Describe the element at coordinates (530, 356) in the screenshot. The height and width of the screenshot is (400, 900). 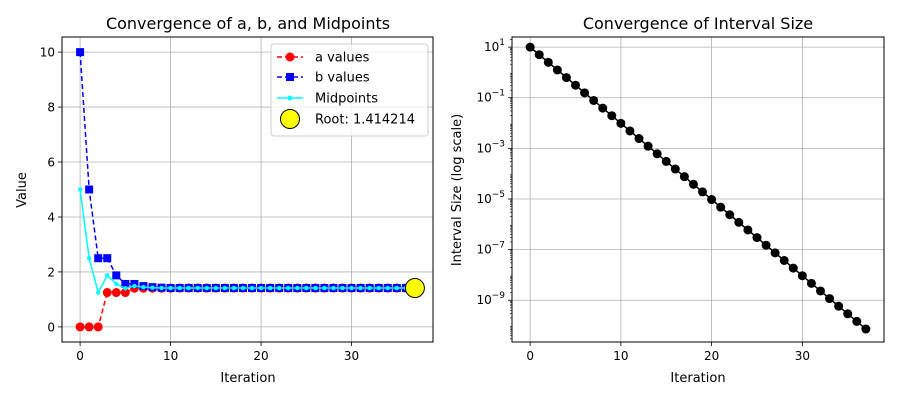
I see `right-xtick-label: 0` at that location.